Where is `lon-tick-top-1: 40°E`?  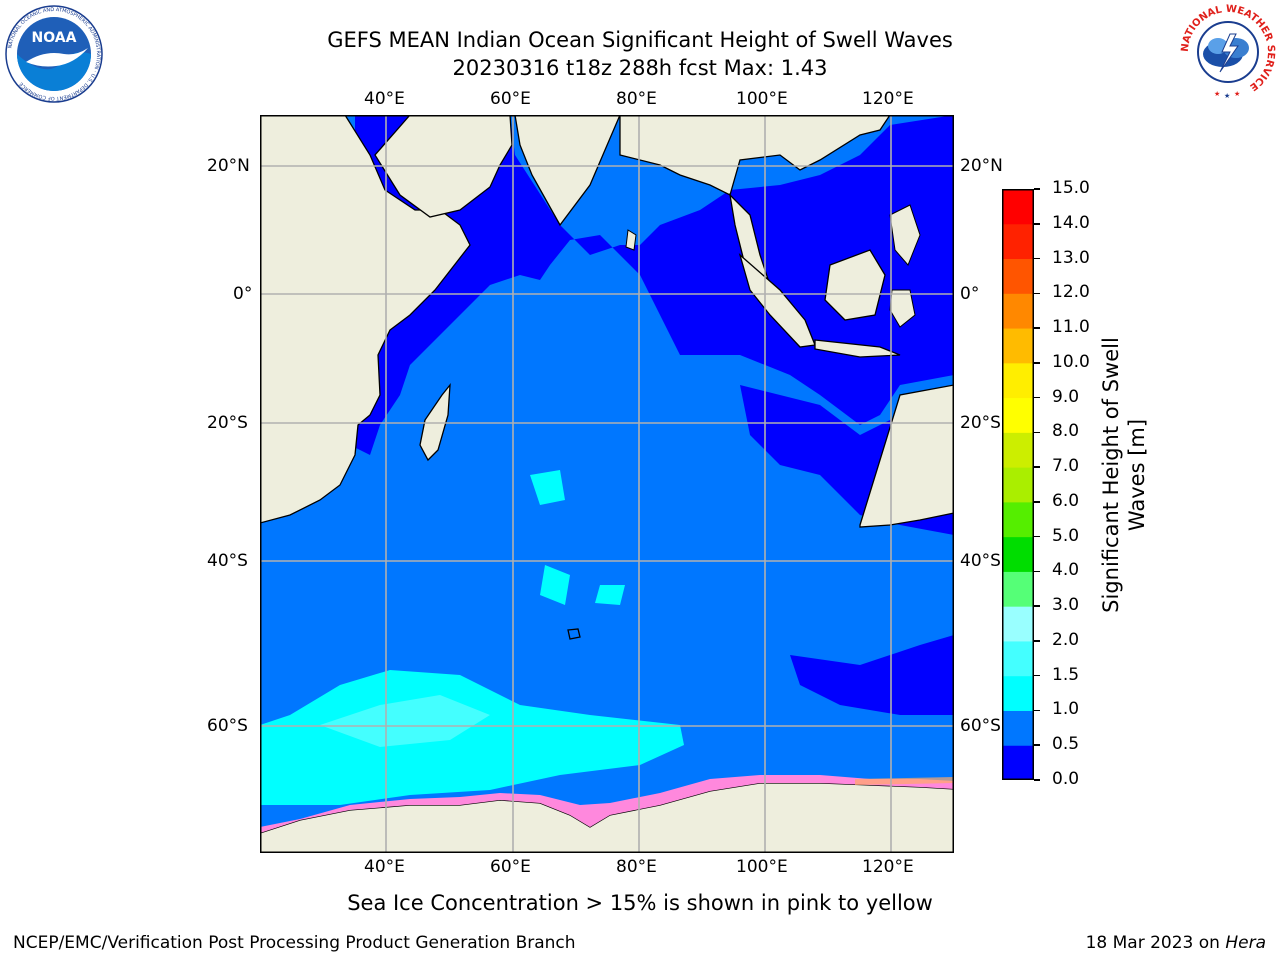
lon-tick-top-1: 40°E is located at coordinates (384, 99).